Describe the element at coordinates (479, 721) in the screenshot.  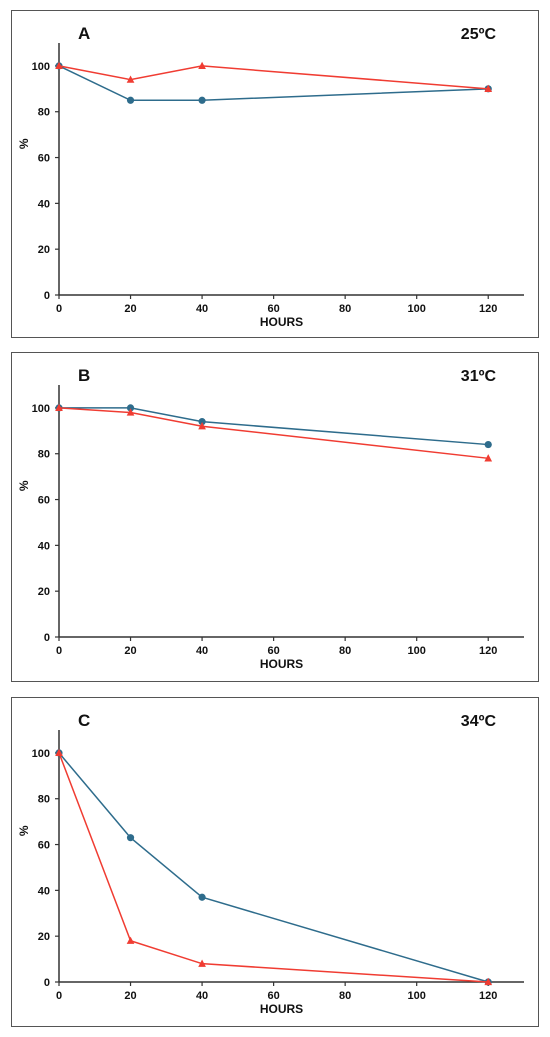
I see `chart-title: 34ºC` at that location.